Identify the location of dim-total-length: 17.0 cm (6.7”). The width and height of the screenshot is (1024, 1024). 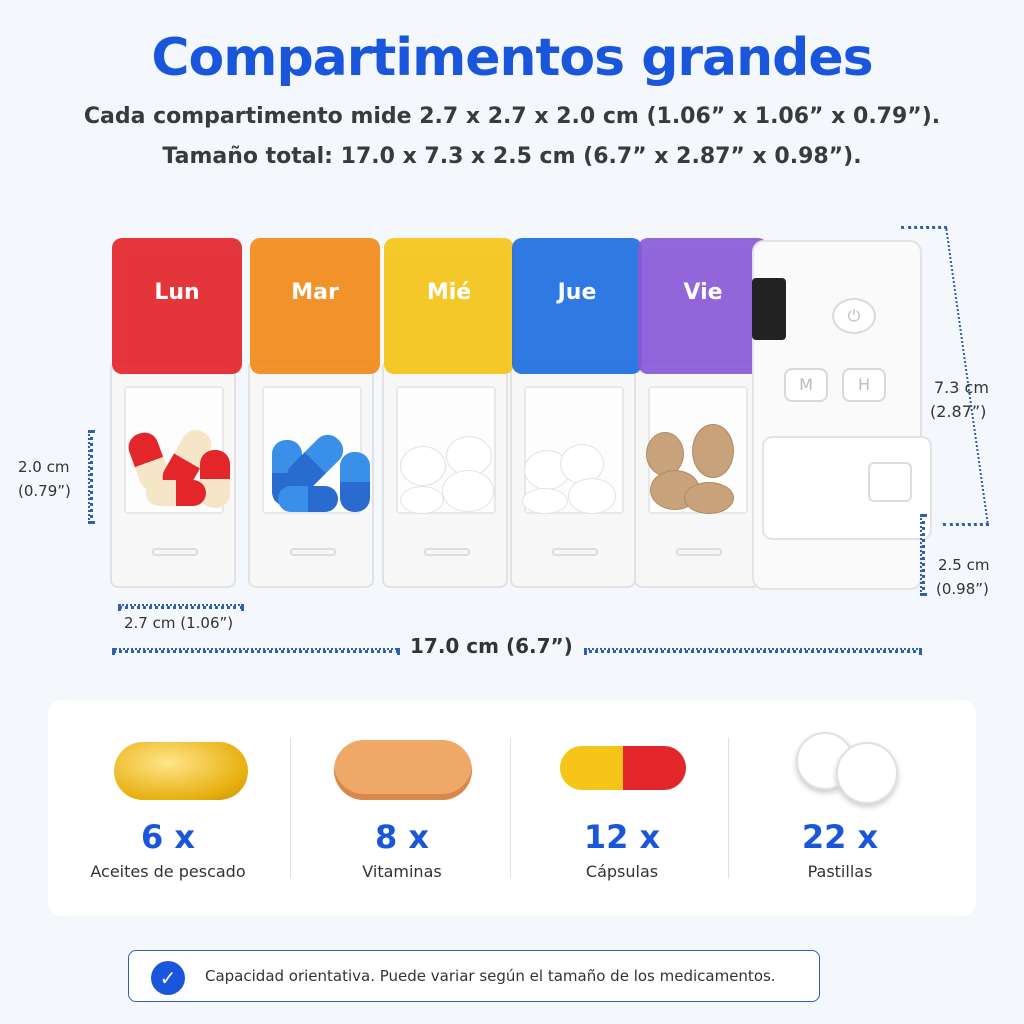
(491, 646).